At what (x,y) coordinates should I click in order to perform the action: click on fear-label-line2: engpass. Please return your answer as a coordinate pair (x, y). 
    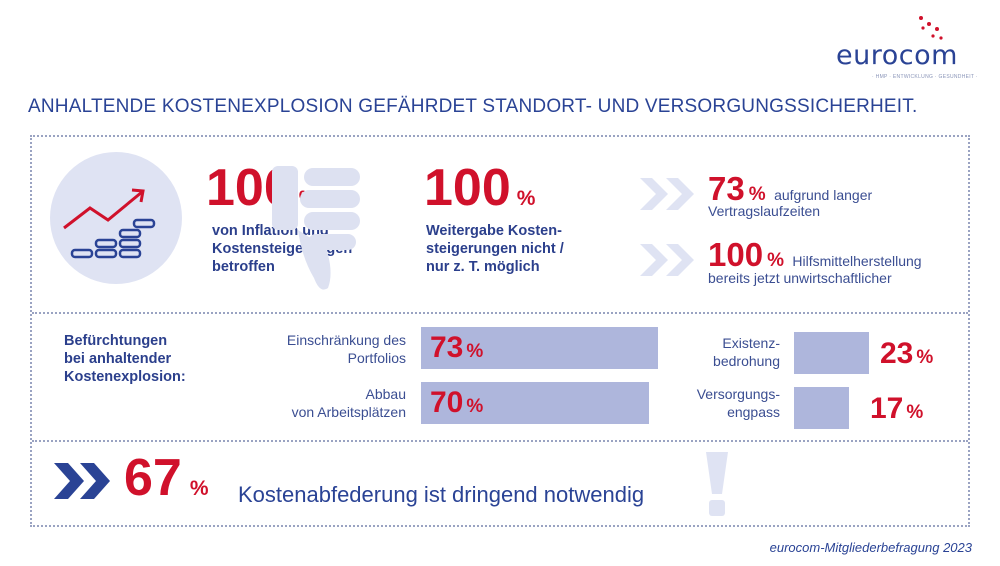
    Looking at the image, I should click on (753, 412).